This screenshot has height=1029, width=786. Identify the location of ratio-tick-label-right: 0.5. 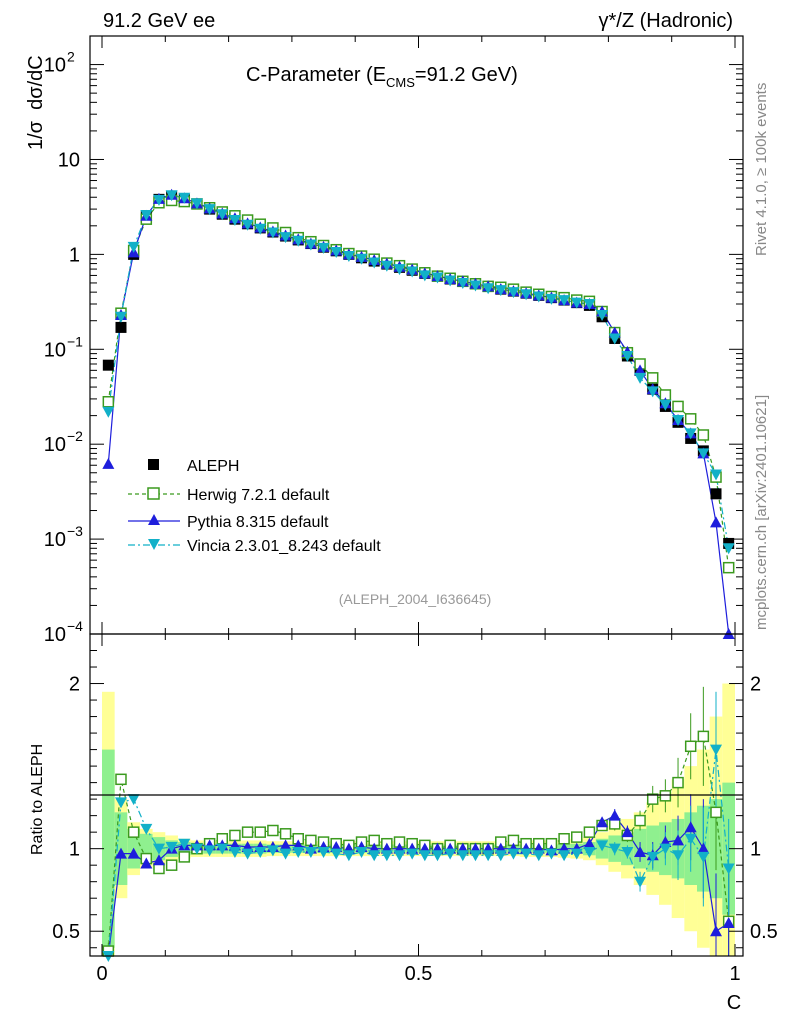
(764, 932).